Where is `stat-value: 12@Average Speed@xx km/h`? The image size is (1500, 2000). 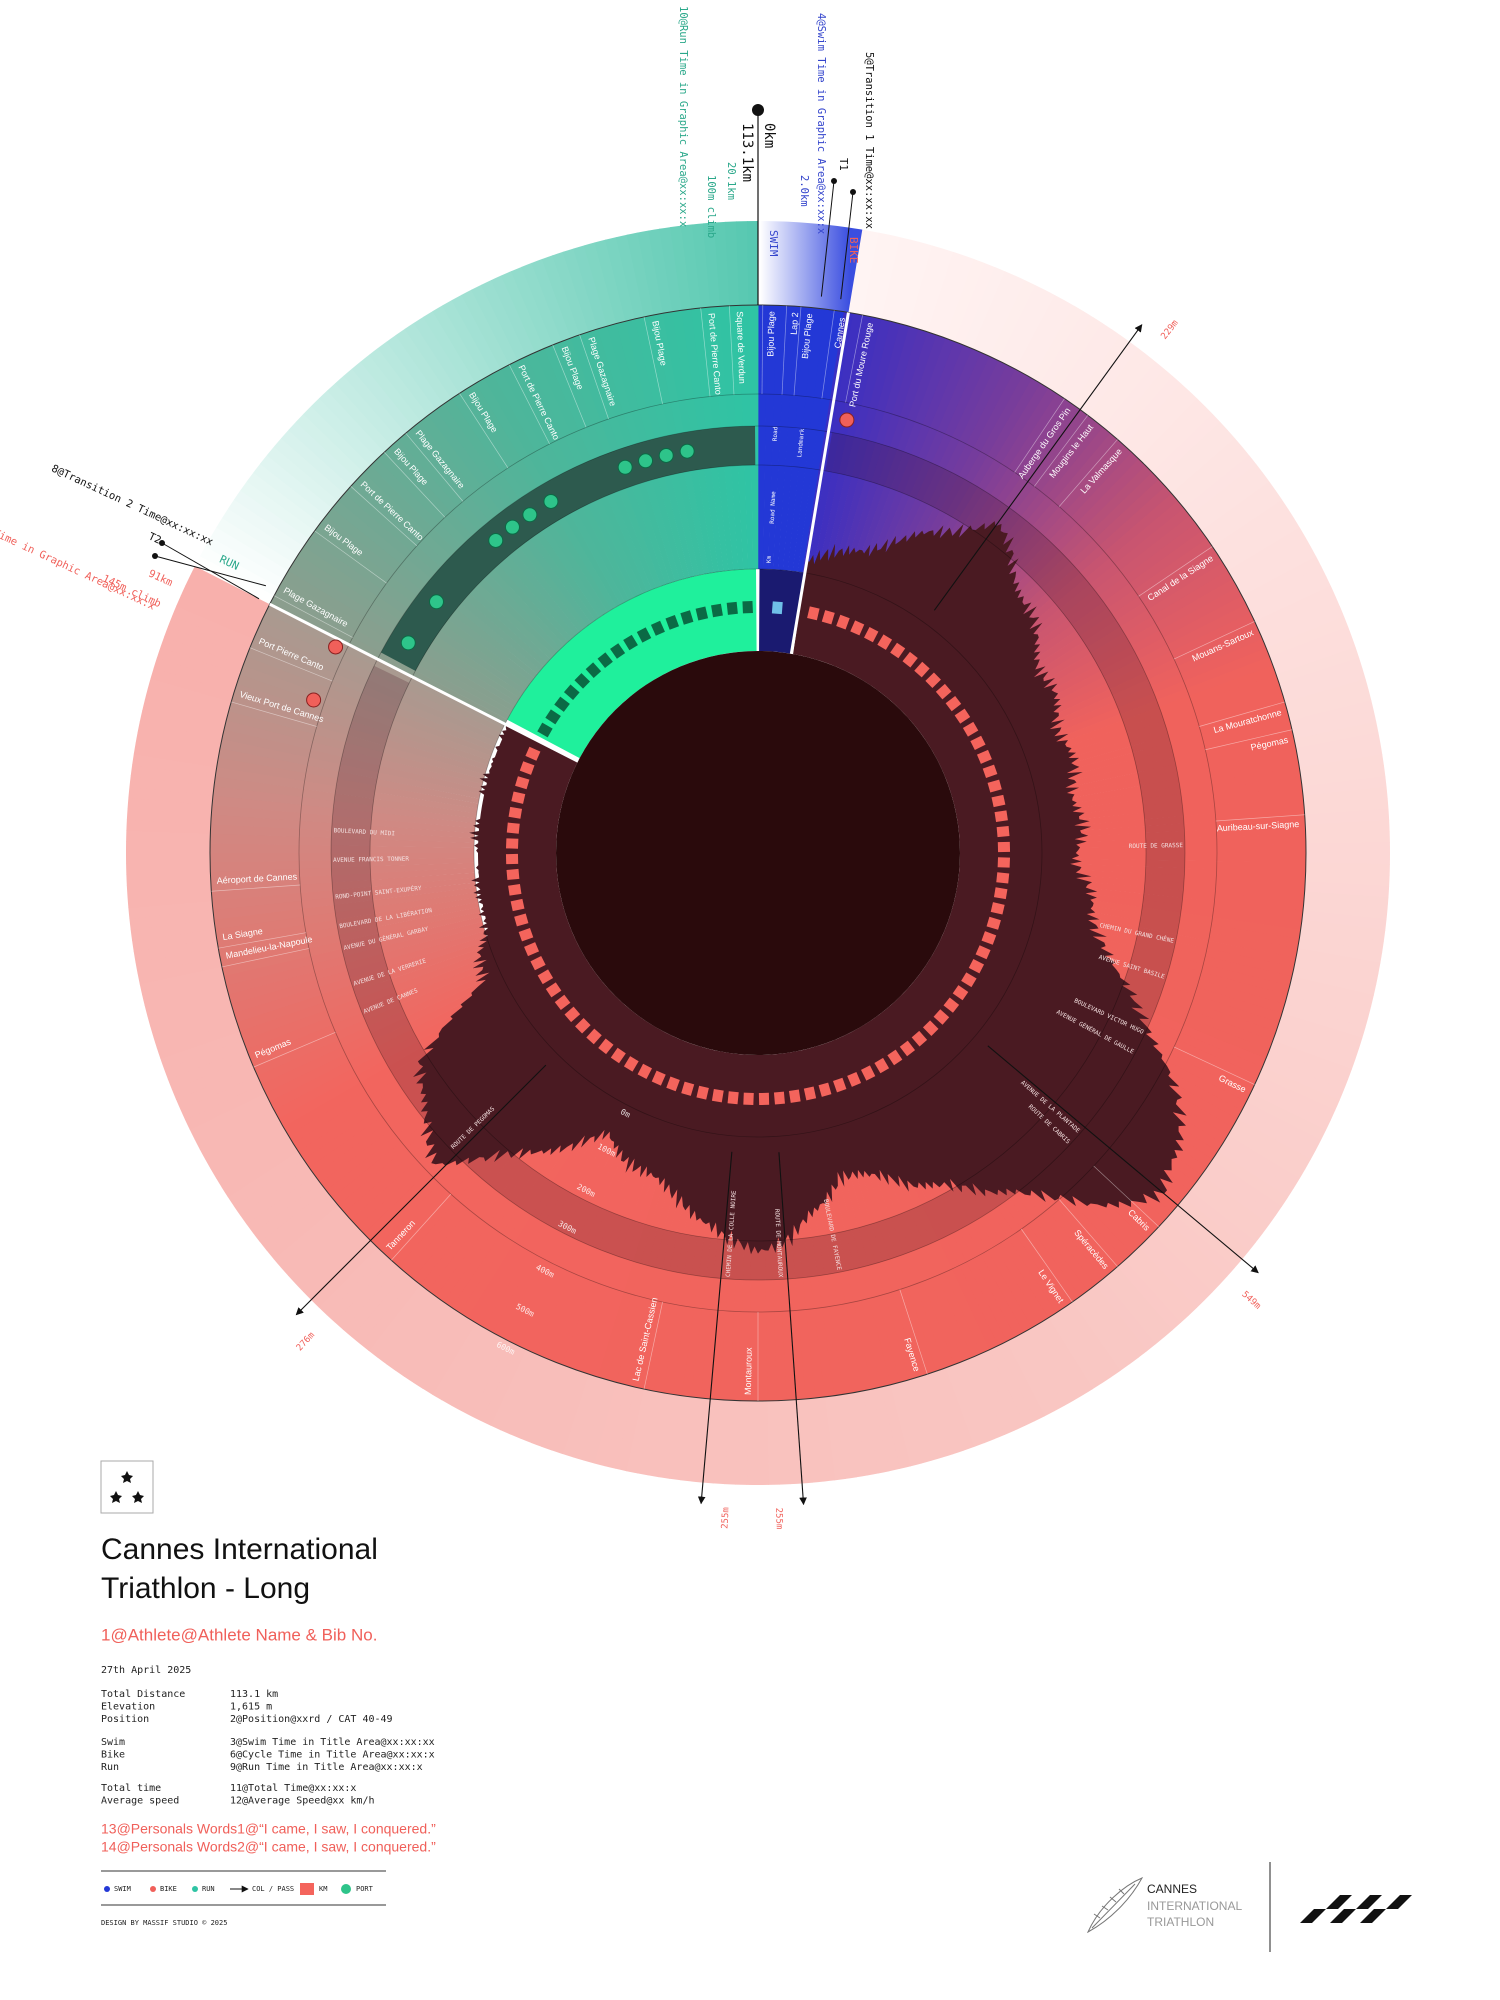
stat-value: 12@Average Speed@xx km/h is located at coordinates (302, 1801).